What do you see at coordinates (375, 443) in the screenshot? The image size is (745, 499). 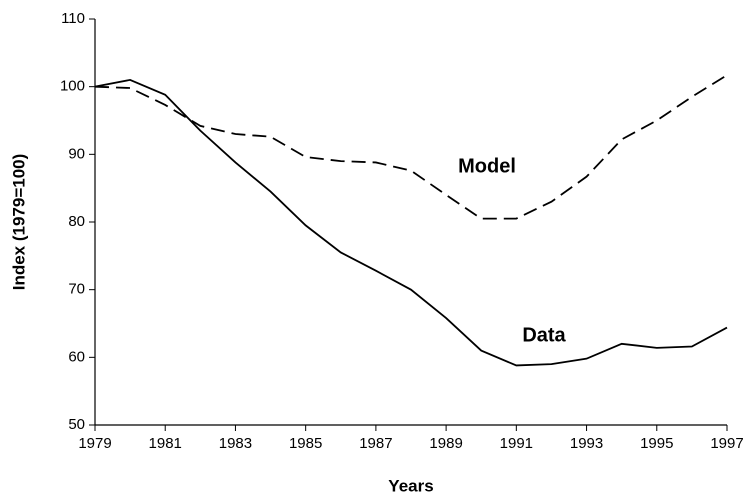 I see `x-tick-label: 1987` at bounding box center [375, 443].